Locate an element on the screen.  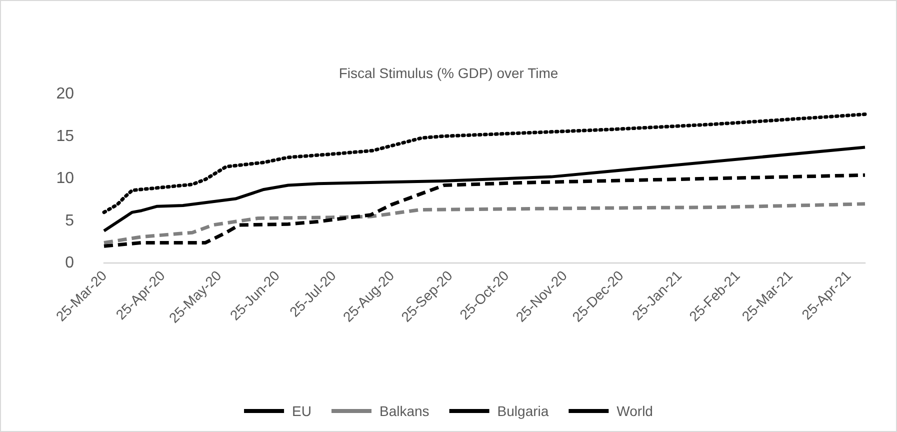
y-tick-label: 10 is located at coordinates (65, 178).